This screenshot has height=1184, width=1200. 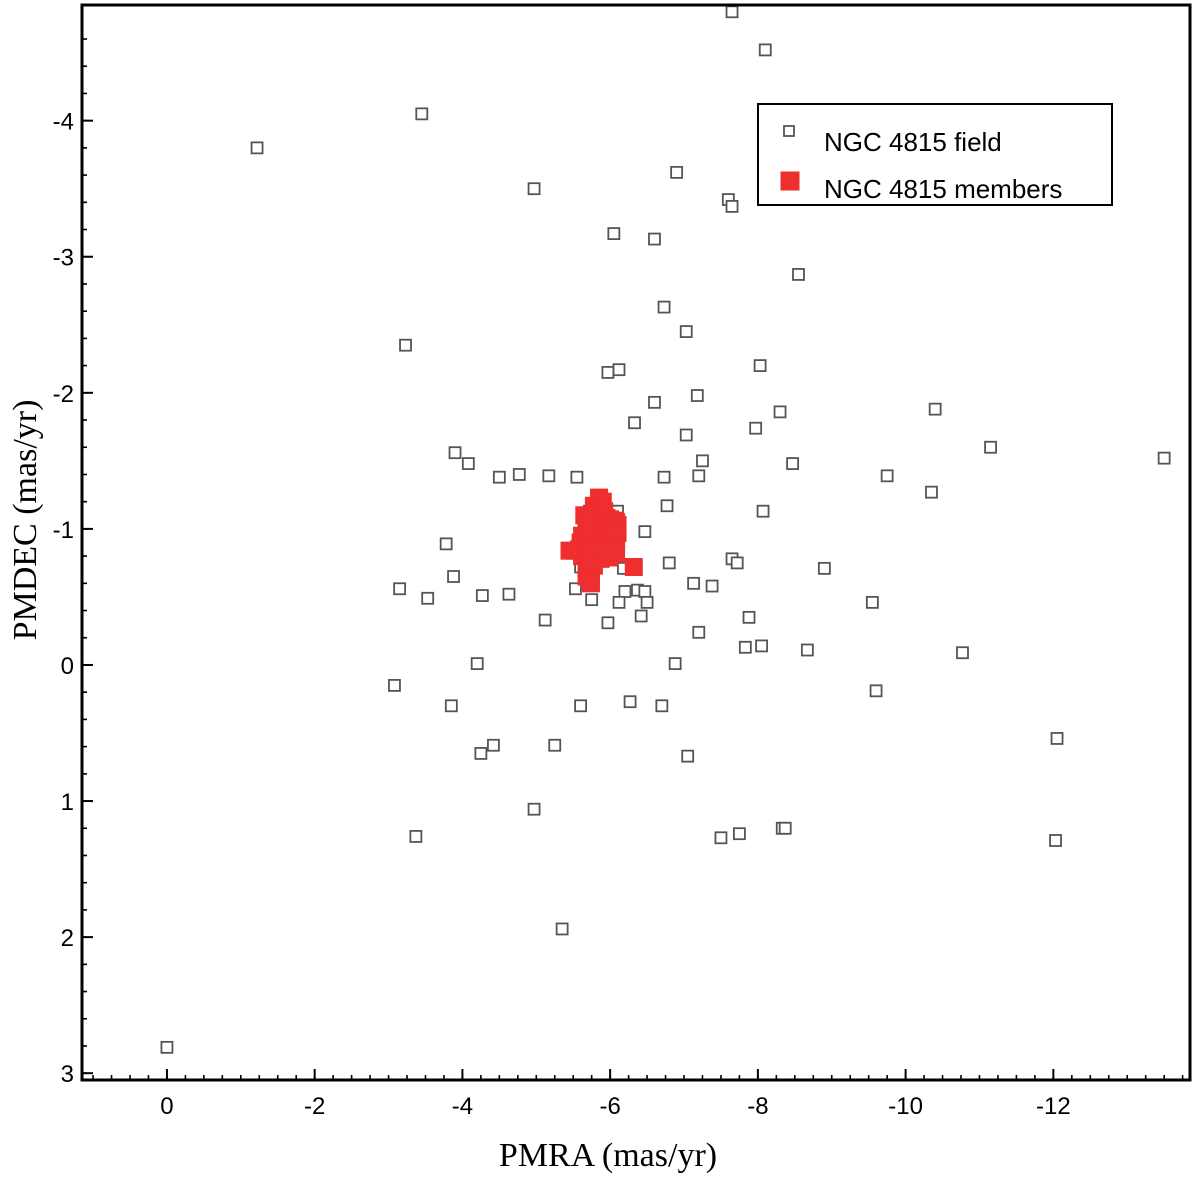 I want to click on legend: NGC 4815 field NGC 4815 members, so click(x=935, y=154).